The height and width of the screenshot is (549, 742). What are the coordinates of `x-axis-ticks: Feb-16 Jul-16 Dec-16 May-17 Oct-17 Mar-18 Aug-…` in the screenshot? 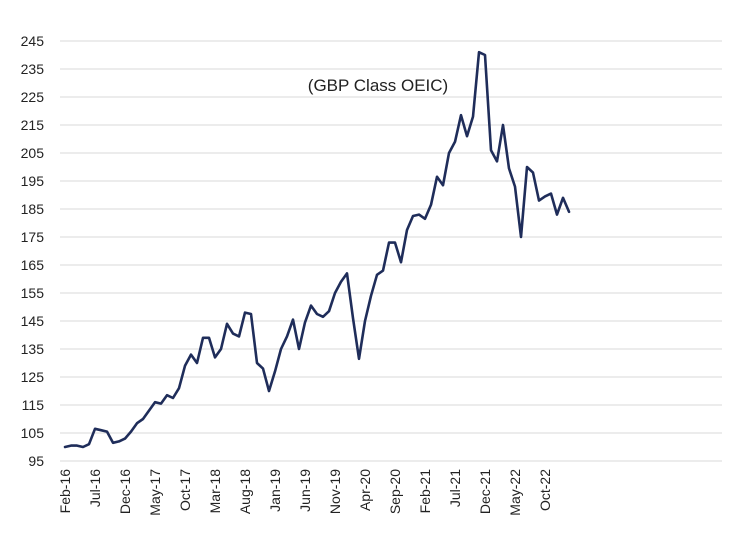 It's located at (305, 492).